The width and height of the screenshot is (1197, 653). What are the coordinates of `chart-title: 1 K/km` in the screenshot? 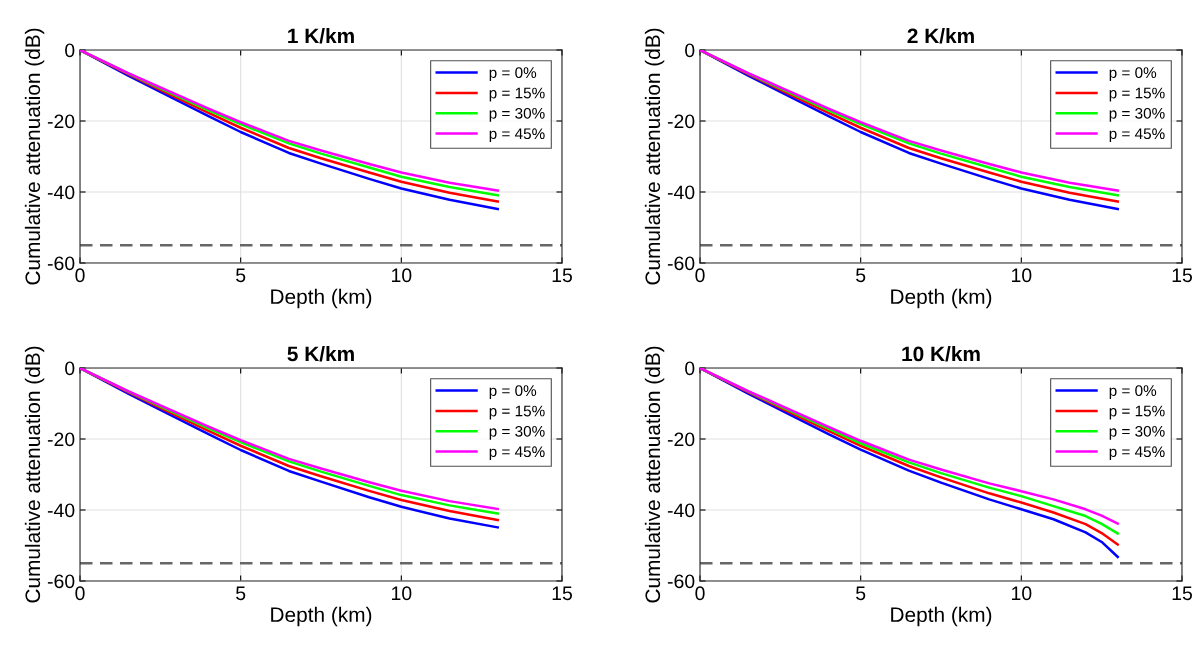 It's located at (321, 35).